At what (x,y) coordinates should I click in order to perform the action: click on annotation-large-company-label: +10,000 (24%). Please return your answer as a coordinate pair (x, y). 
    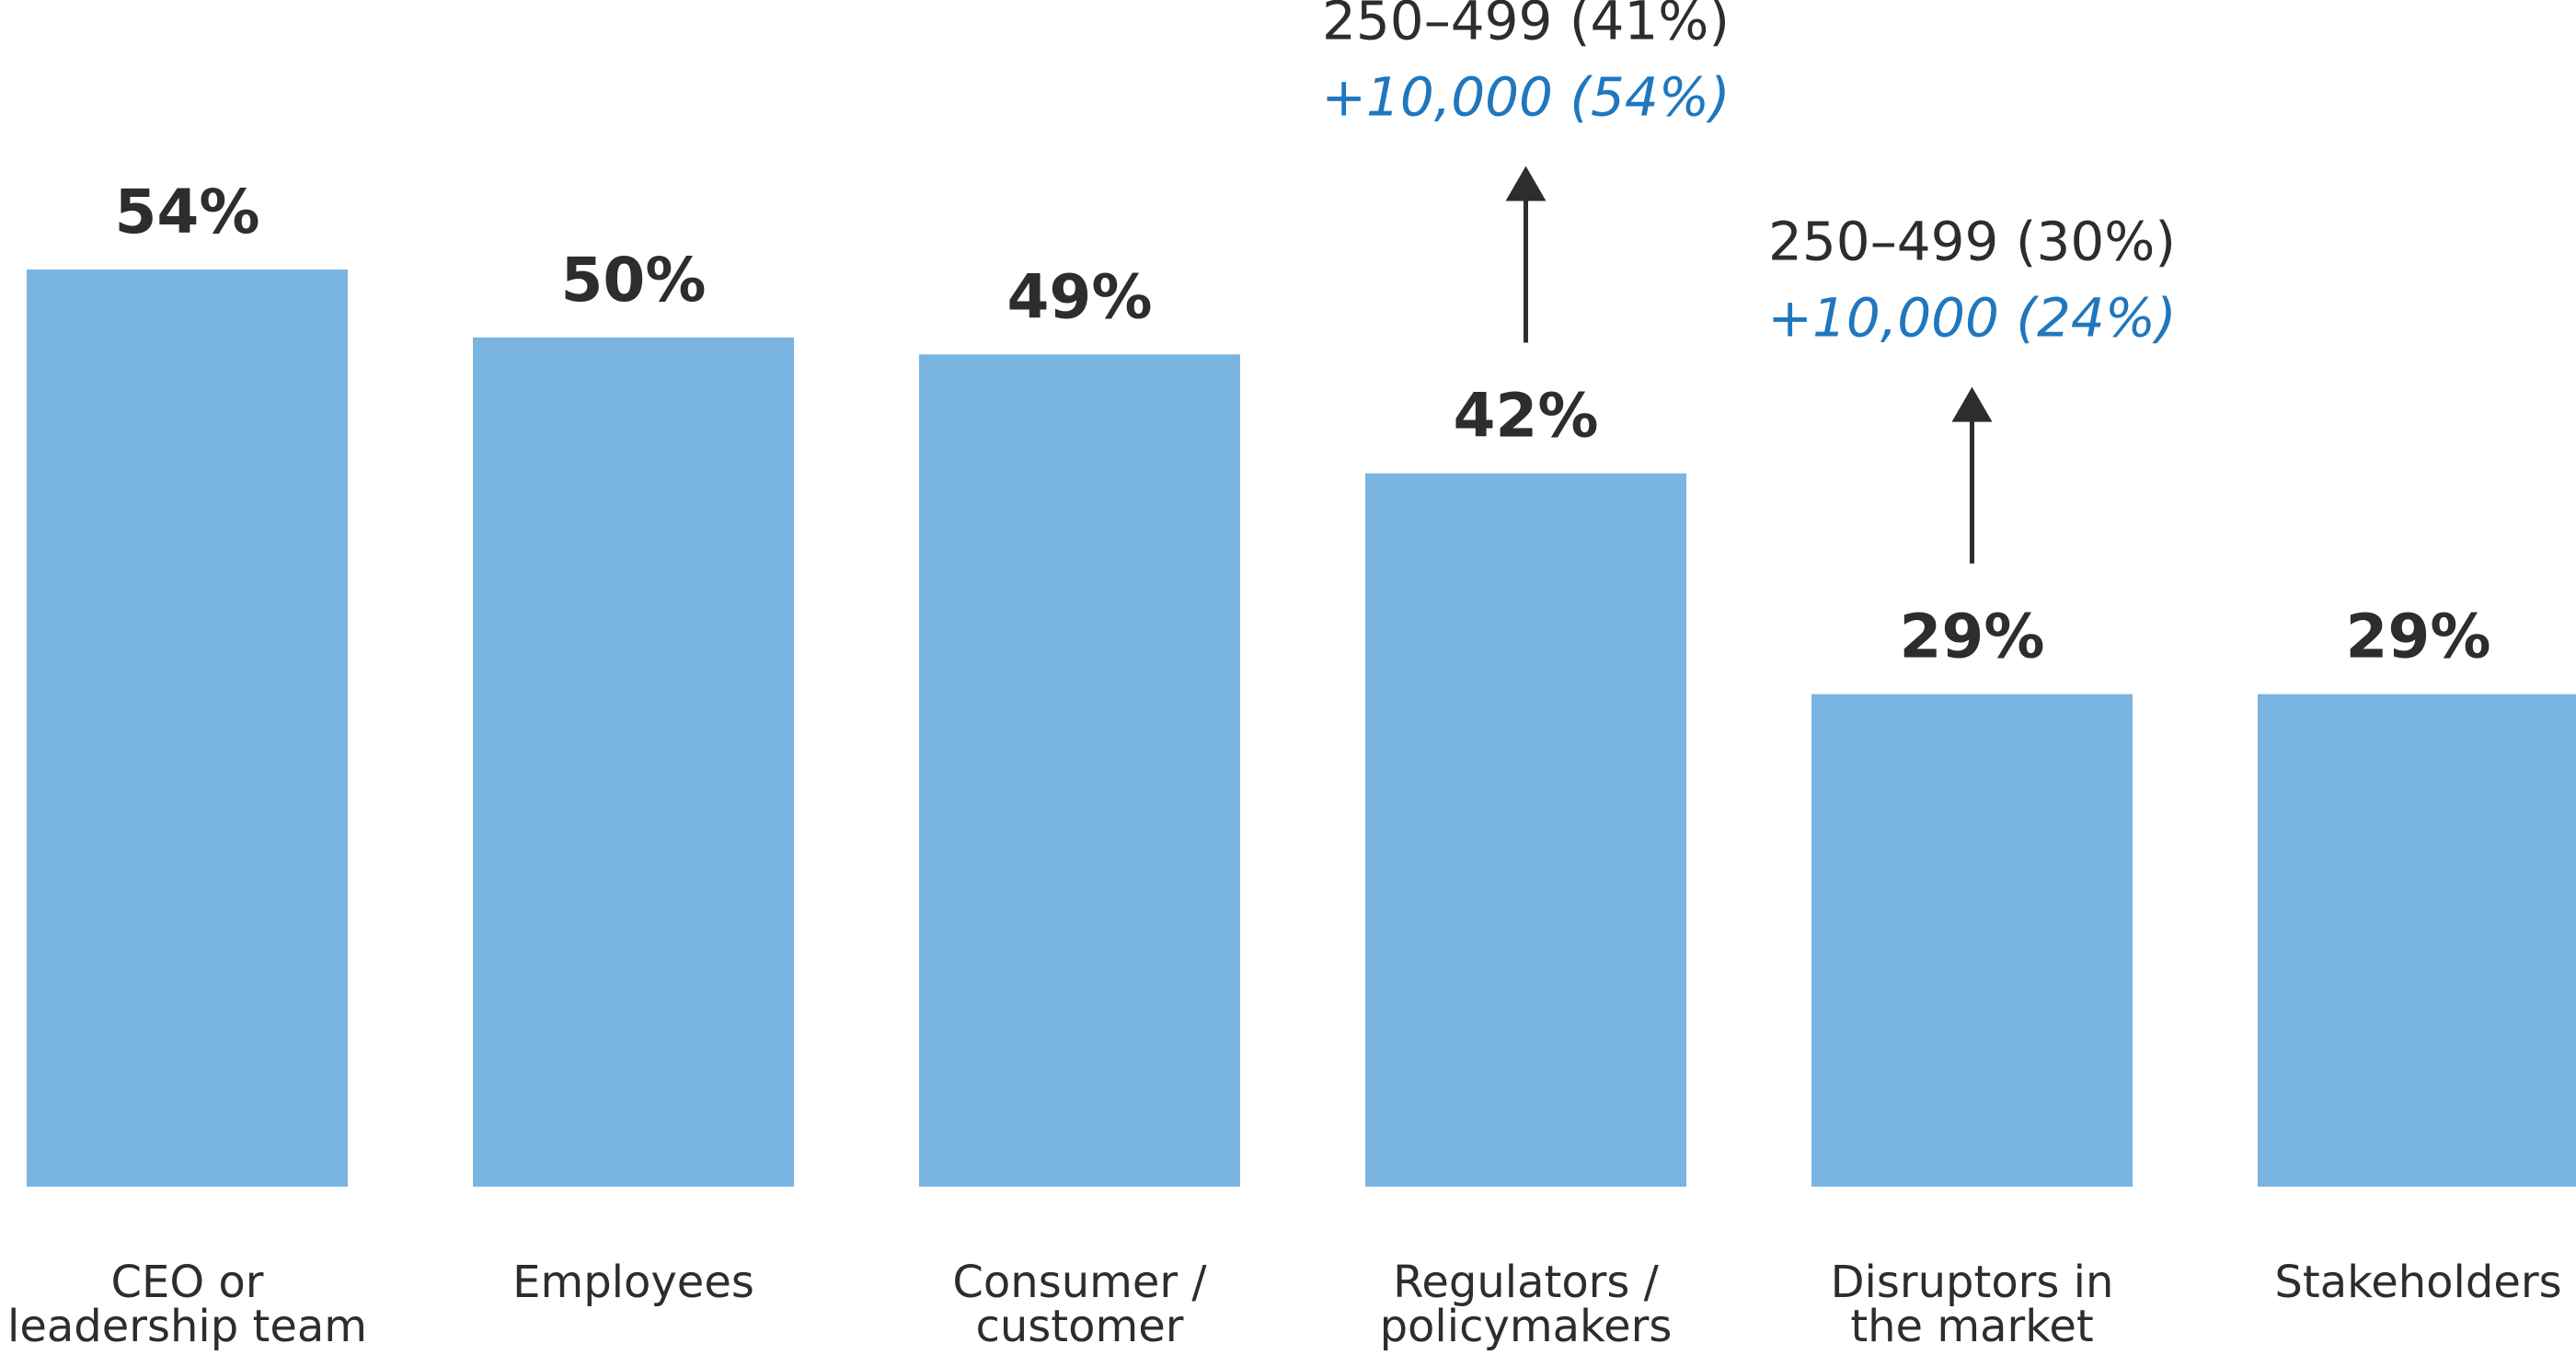
    Looking at the image, I should click on (1971, 318).